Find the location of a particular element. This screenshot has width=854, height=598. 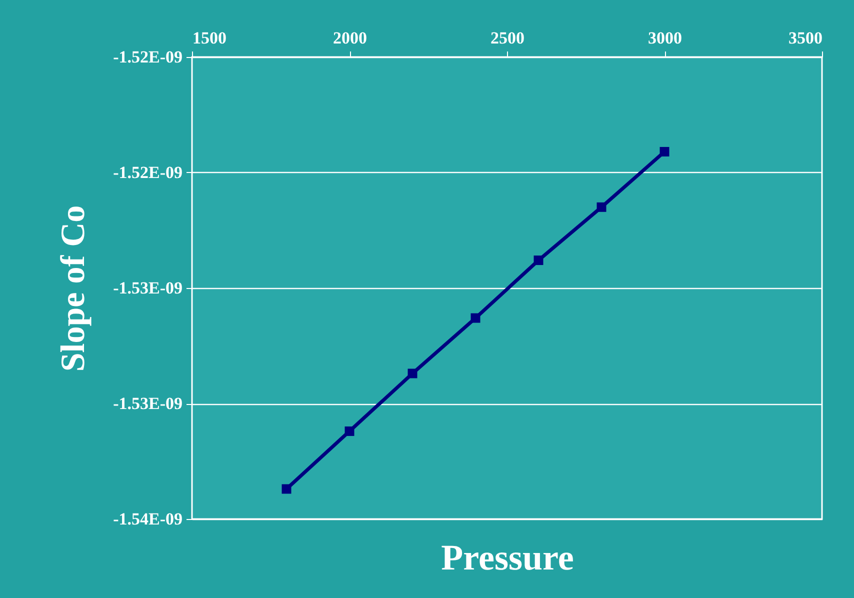

x-tick-label: 2000 is located at coordinates (350, 38).